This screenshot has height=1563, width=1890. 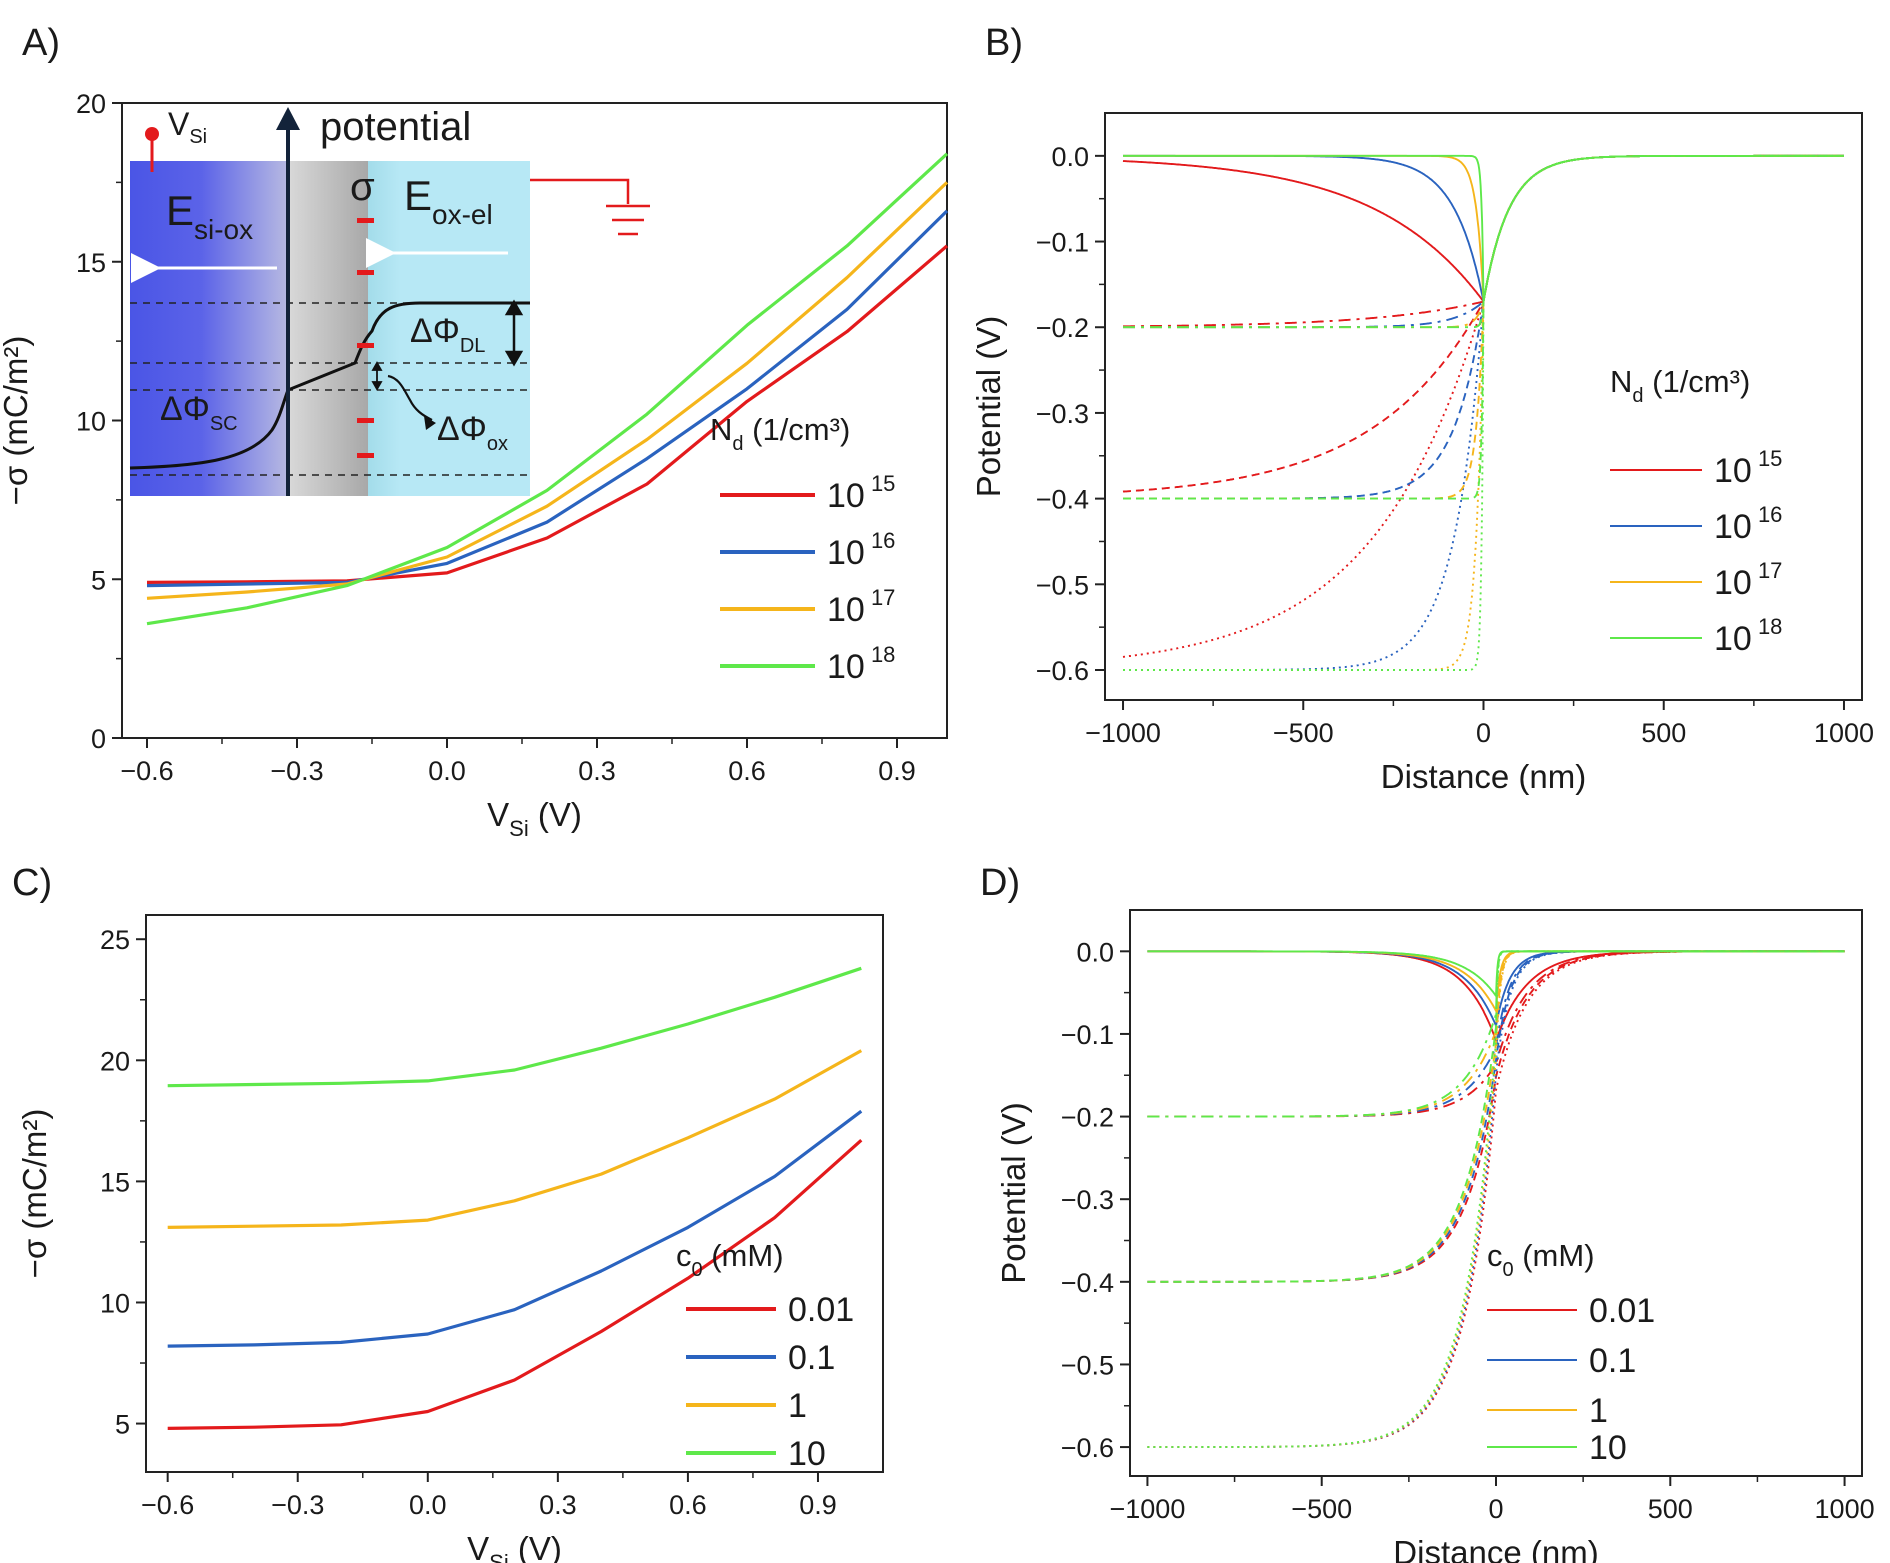 What do you see at coordinates (365, 338) in the screenshot?
I see `surface-charge-marks` at bounding box center [365, 338].